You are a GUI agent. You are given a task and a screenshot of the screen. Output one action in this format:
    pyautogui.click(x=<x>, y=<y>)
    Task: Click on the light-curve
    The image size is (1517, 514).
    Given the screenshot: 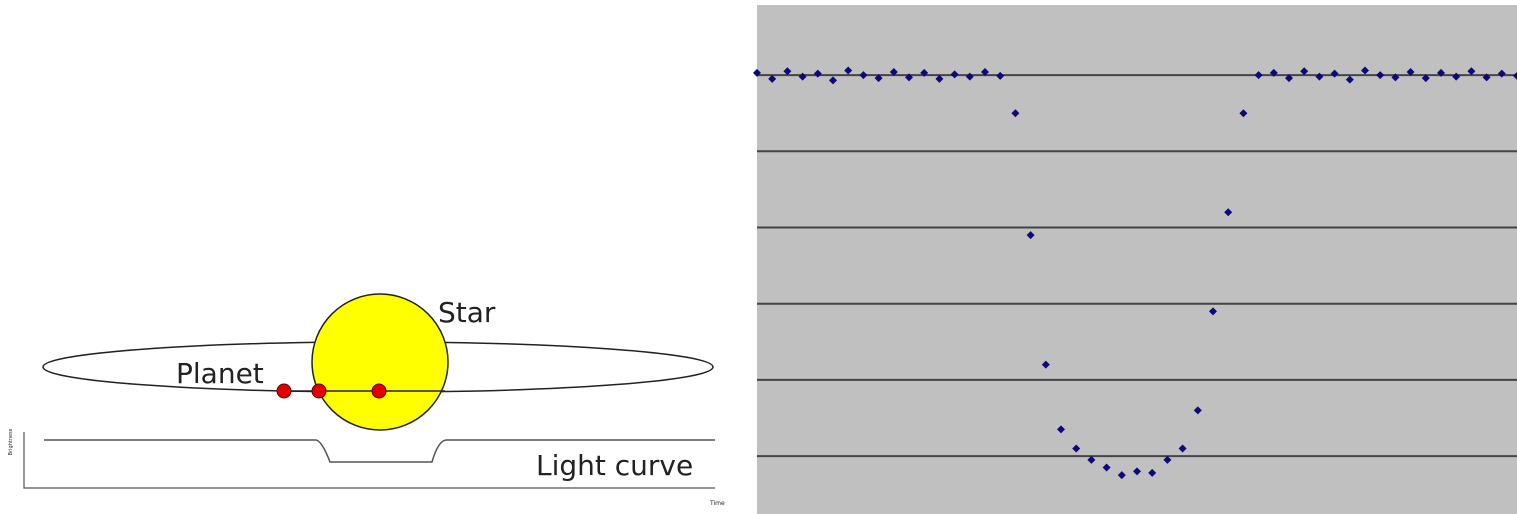 What is the action you would take?
    pyautogui.click(x=379, y=451)
    